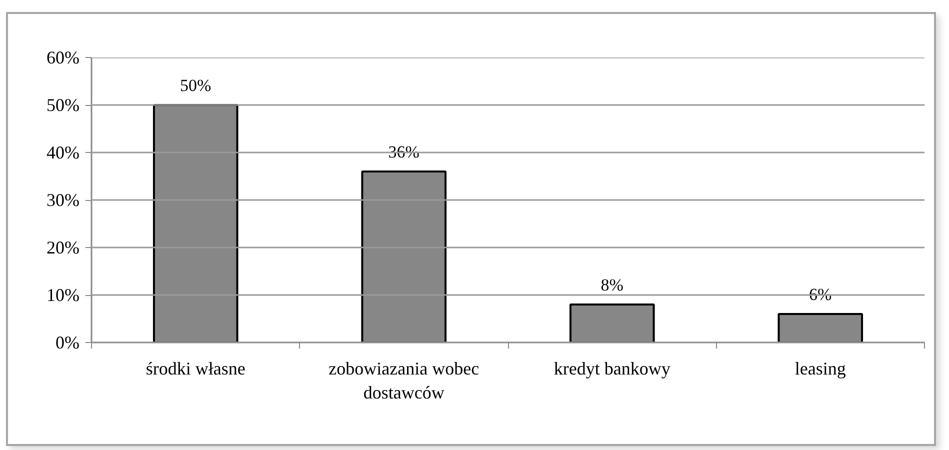  Describe the element at coordinates (63, 248) in the screenshot. I see `y-tick-label: 20%` at that location.